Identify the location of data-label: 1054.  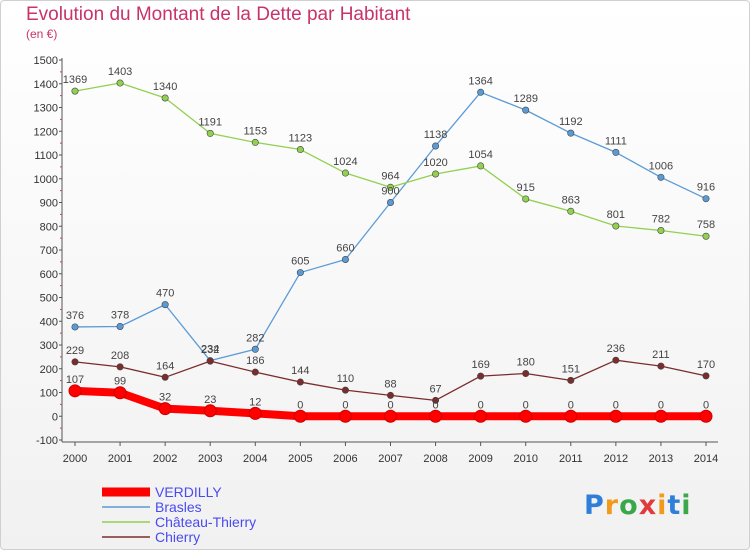
(480, 155).